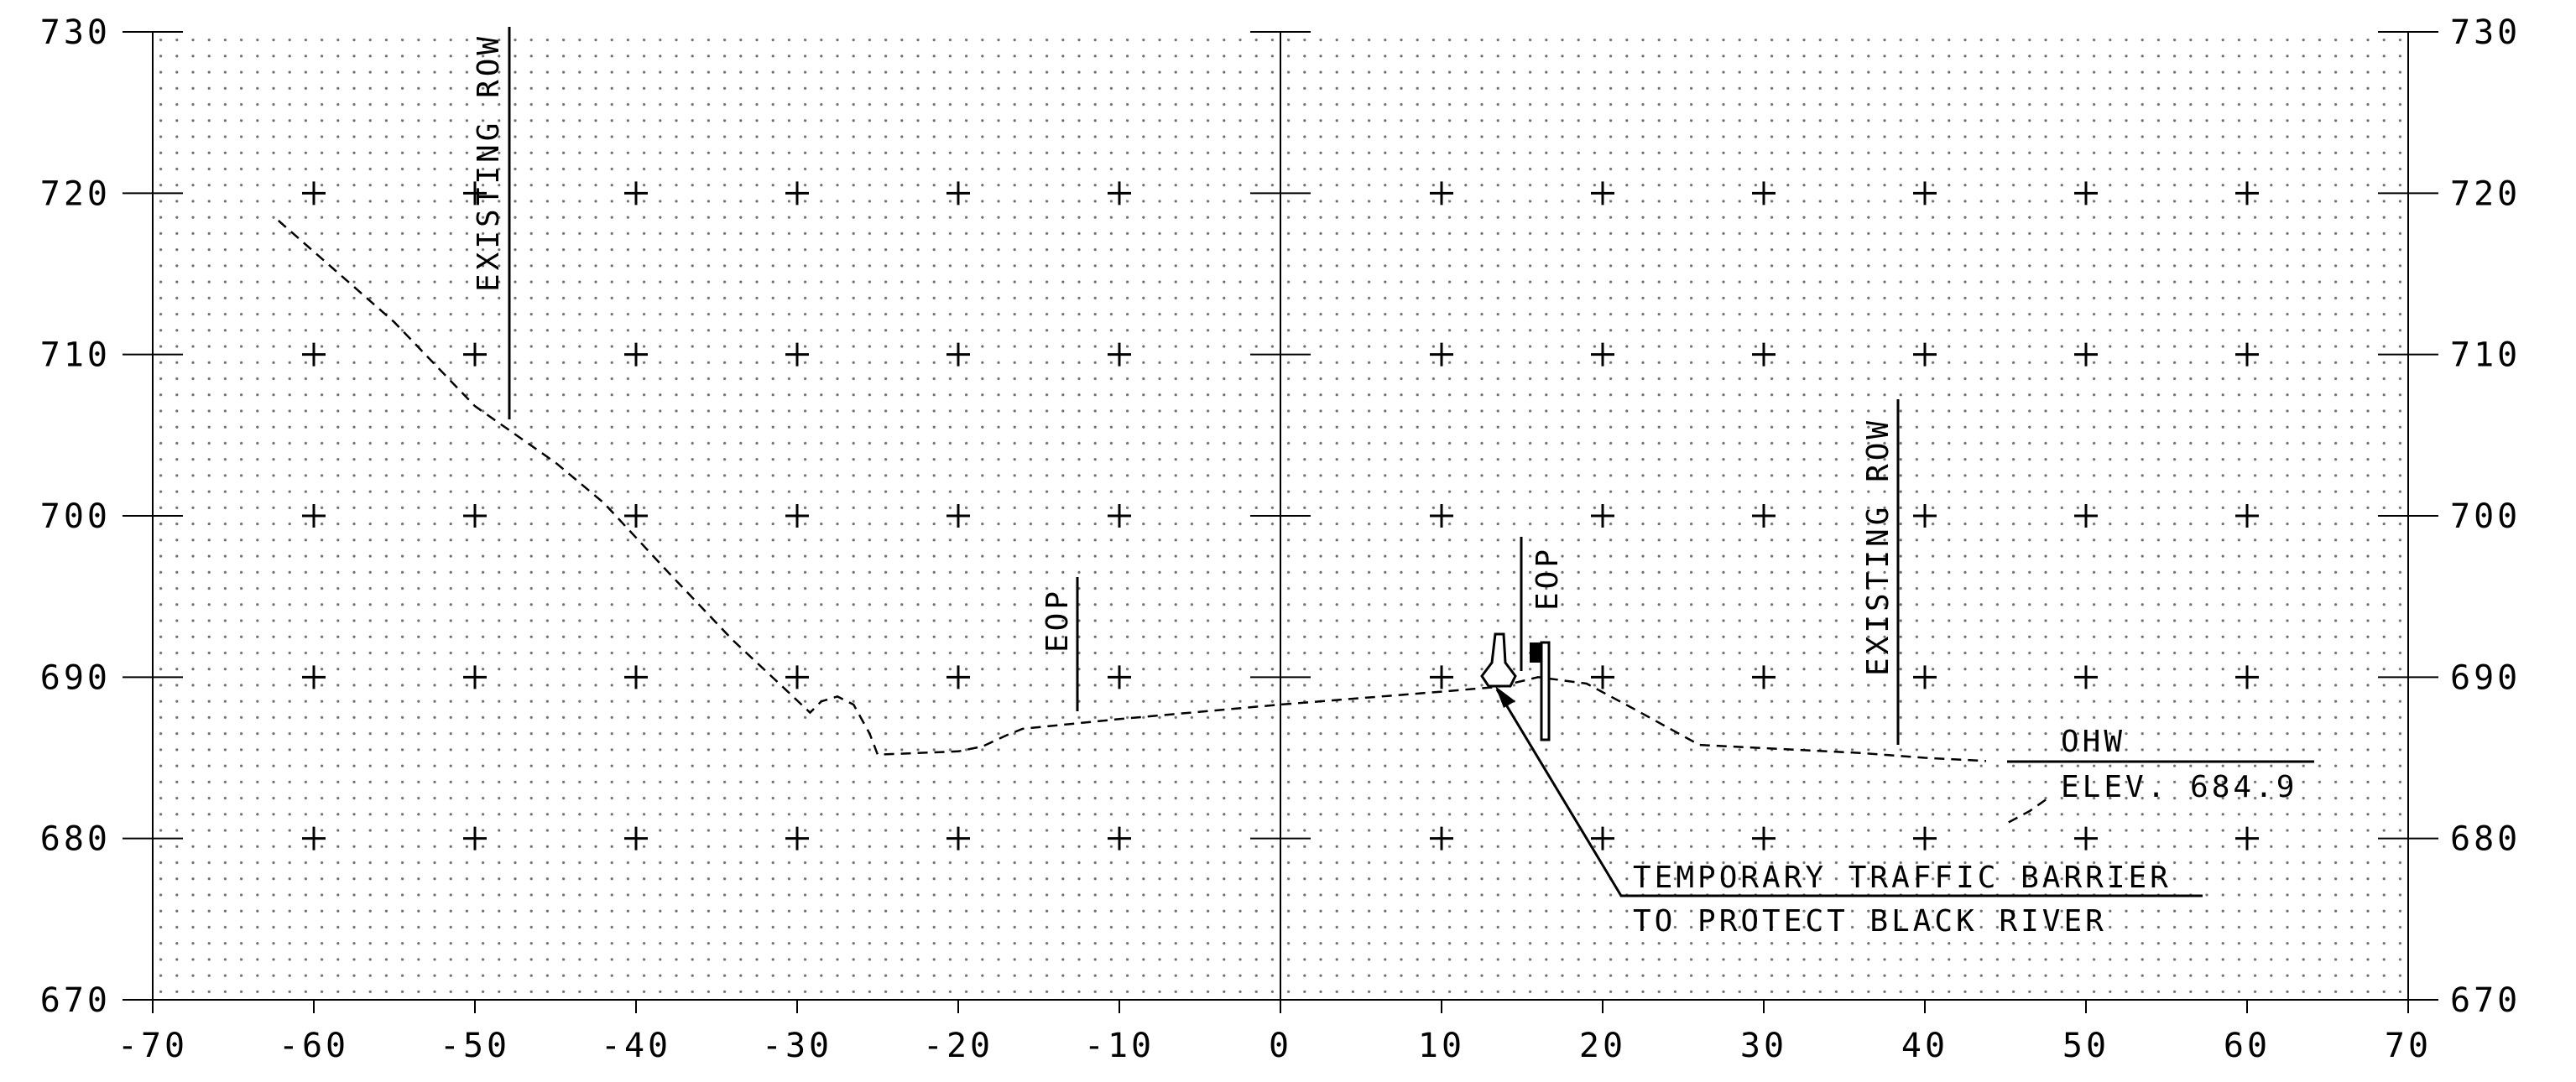  I want to click on x-tick-label: 70, so click(2408, 1046).